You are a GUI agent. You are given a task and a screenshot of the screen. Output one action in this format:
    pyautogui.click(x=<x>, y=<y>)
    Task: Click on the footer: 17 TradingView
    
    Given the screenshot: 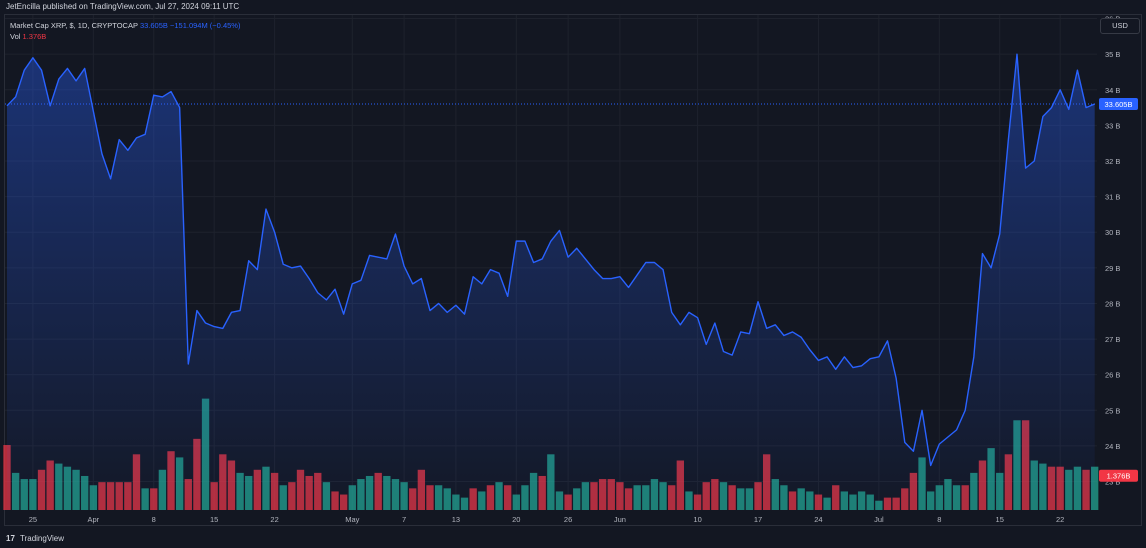 What is the action you would take?
    pyautogui.click(x=573, y=538)
    